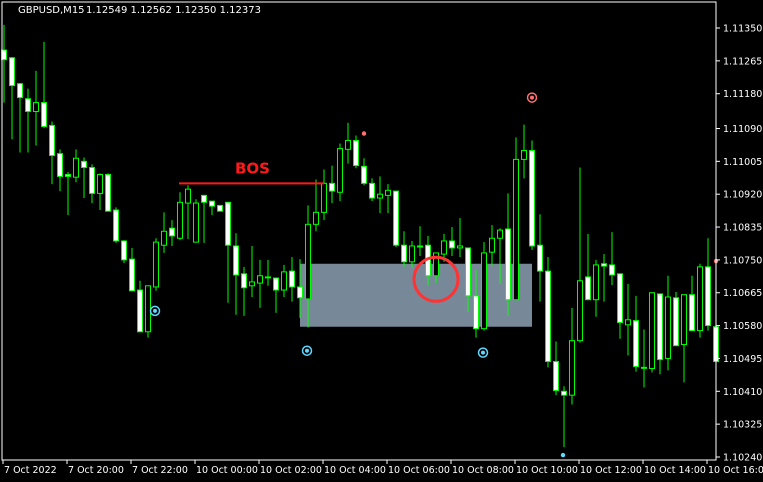 This screenshot has height=482, width=763. Describe the element at coordinates (742, 195) in the screenshot. I see `price-label: 1.10920` at that location.